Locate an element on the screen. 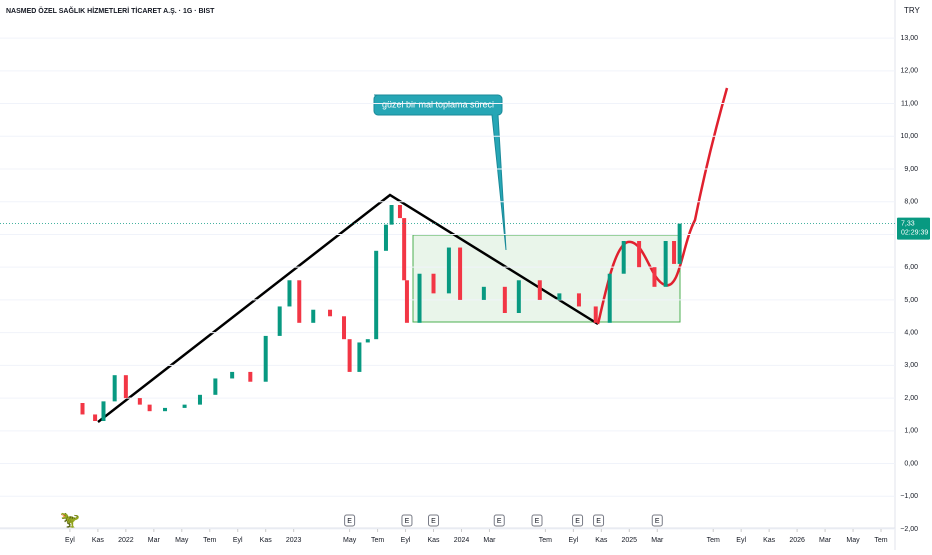 This screenshot has height=555, width=932. currency: TRY is located at coordinates (912, 10).